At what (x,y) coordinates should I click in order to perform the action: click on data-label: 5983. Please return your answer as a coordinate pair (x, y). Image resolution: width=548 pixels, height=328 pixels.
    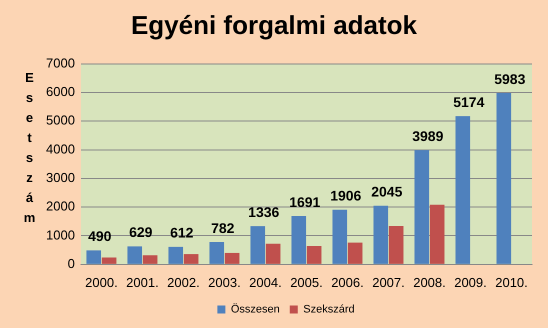
    Looking at the image, I should click on (510, 78).